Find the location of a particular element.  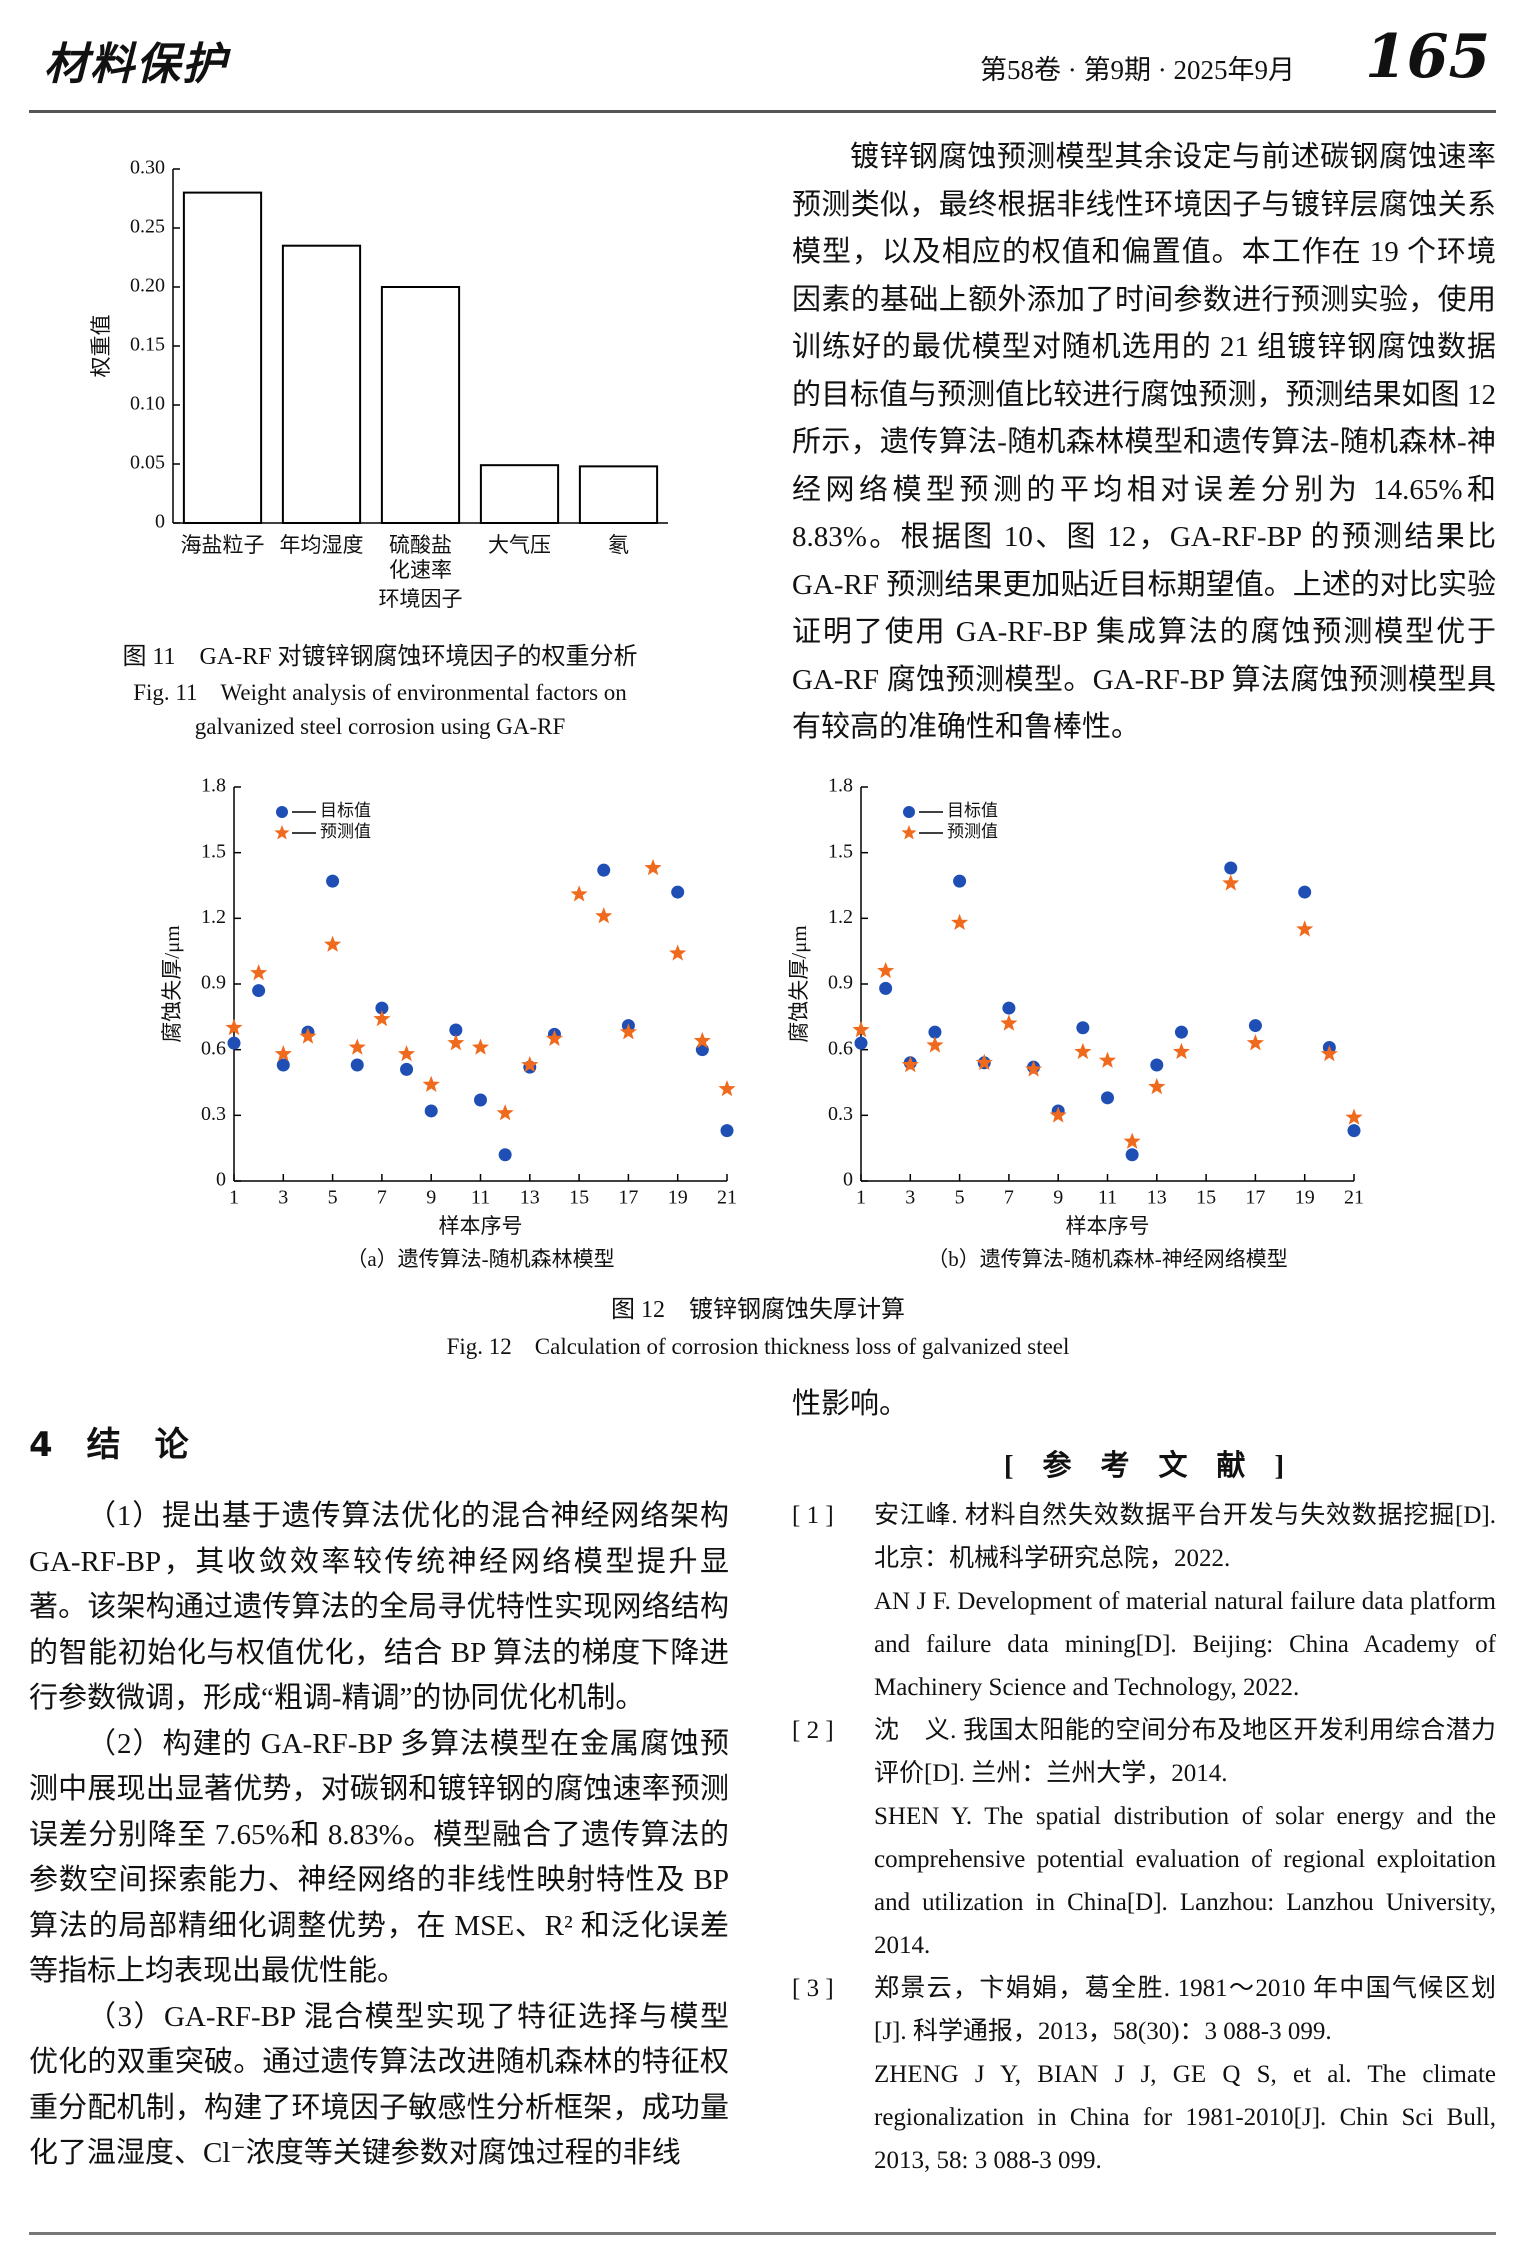

x-tick-label: 海盐粒子 is located at coordinates (223, 545).